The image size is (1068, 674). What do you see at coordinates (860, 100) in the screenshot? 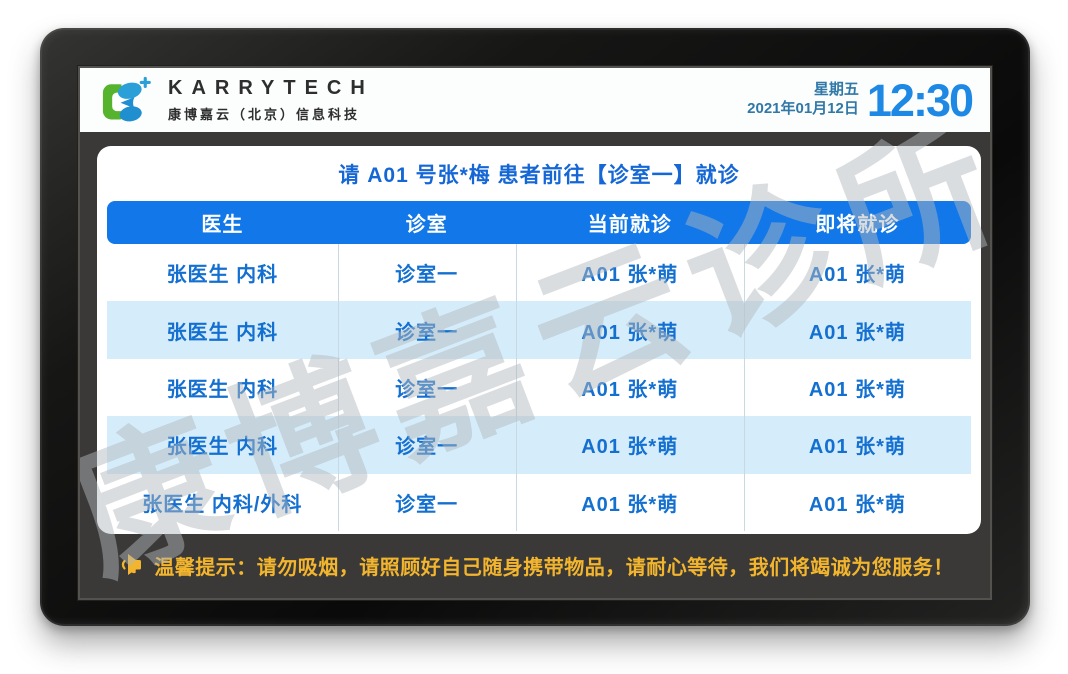
I see `clock-block: 星期五 2021年01月12日 12:30` at bounding box center [860, 100].